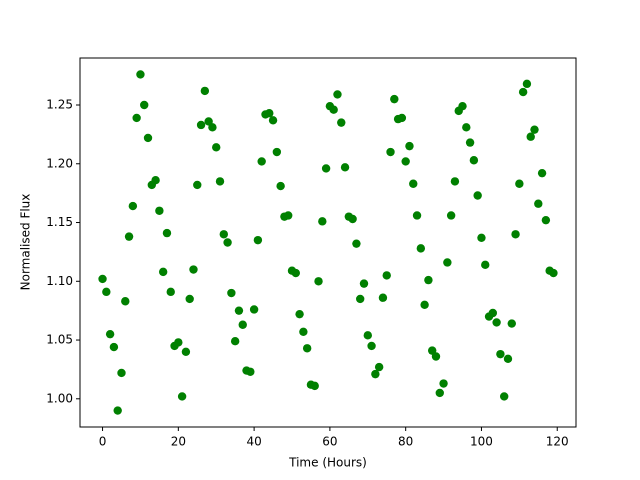  I want to click on x-tick-label: 60, so click(329, 442).